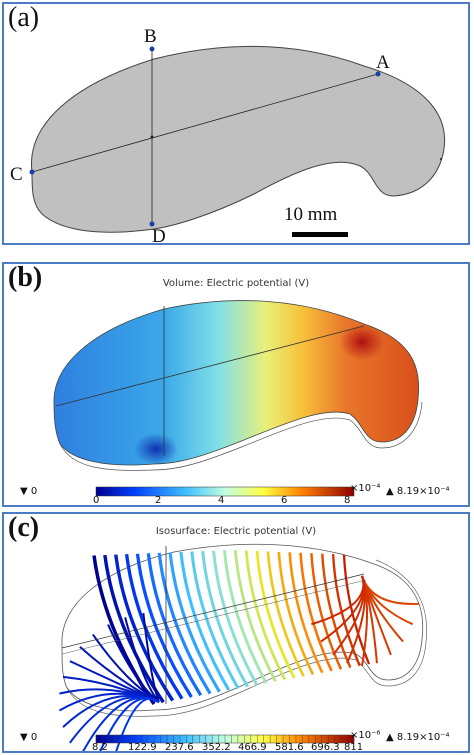 The image size is (474, 755). What do you see at coordinates (24, 17) in the screenshot?
I see `panel-a-label: (a)` at bounding box center [24, 17].